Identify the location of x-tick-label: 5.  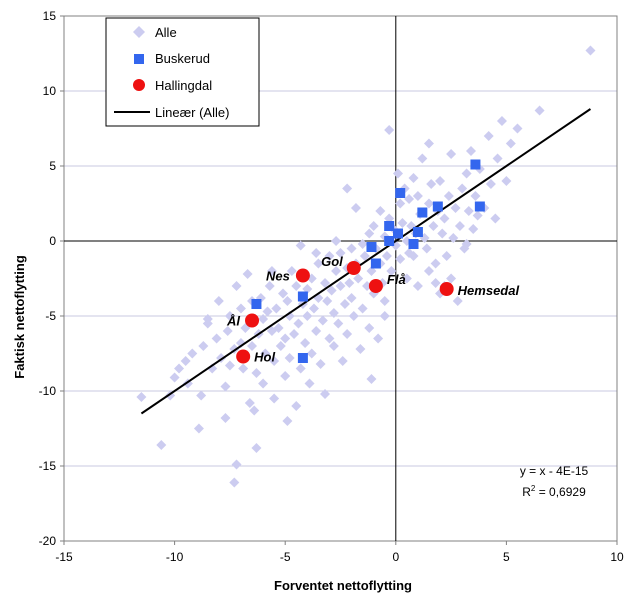
(506, 557).